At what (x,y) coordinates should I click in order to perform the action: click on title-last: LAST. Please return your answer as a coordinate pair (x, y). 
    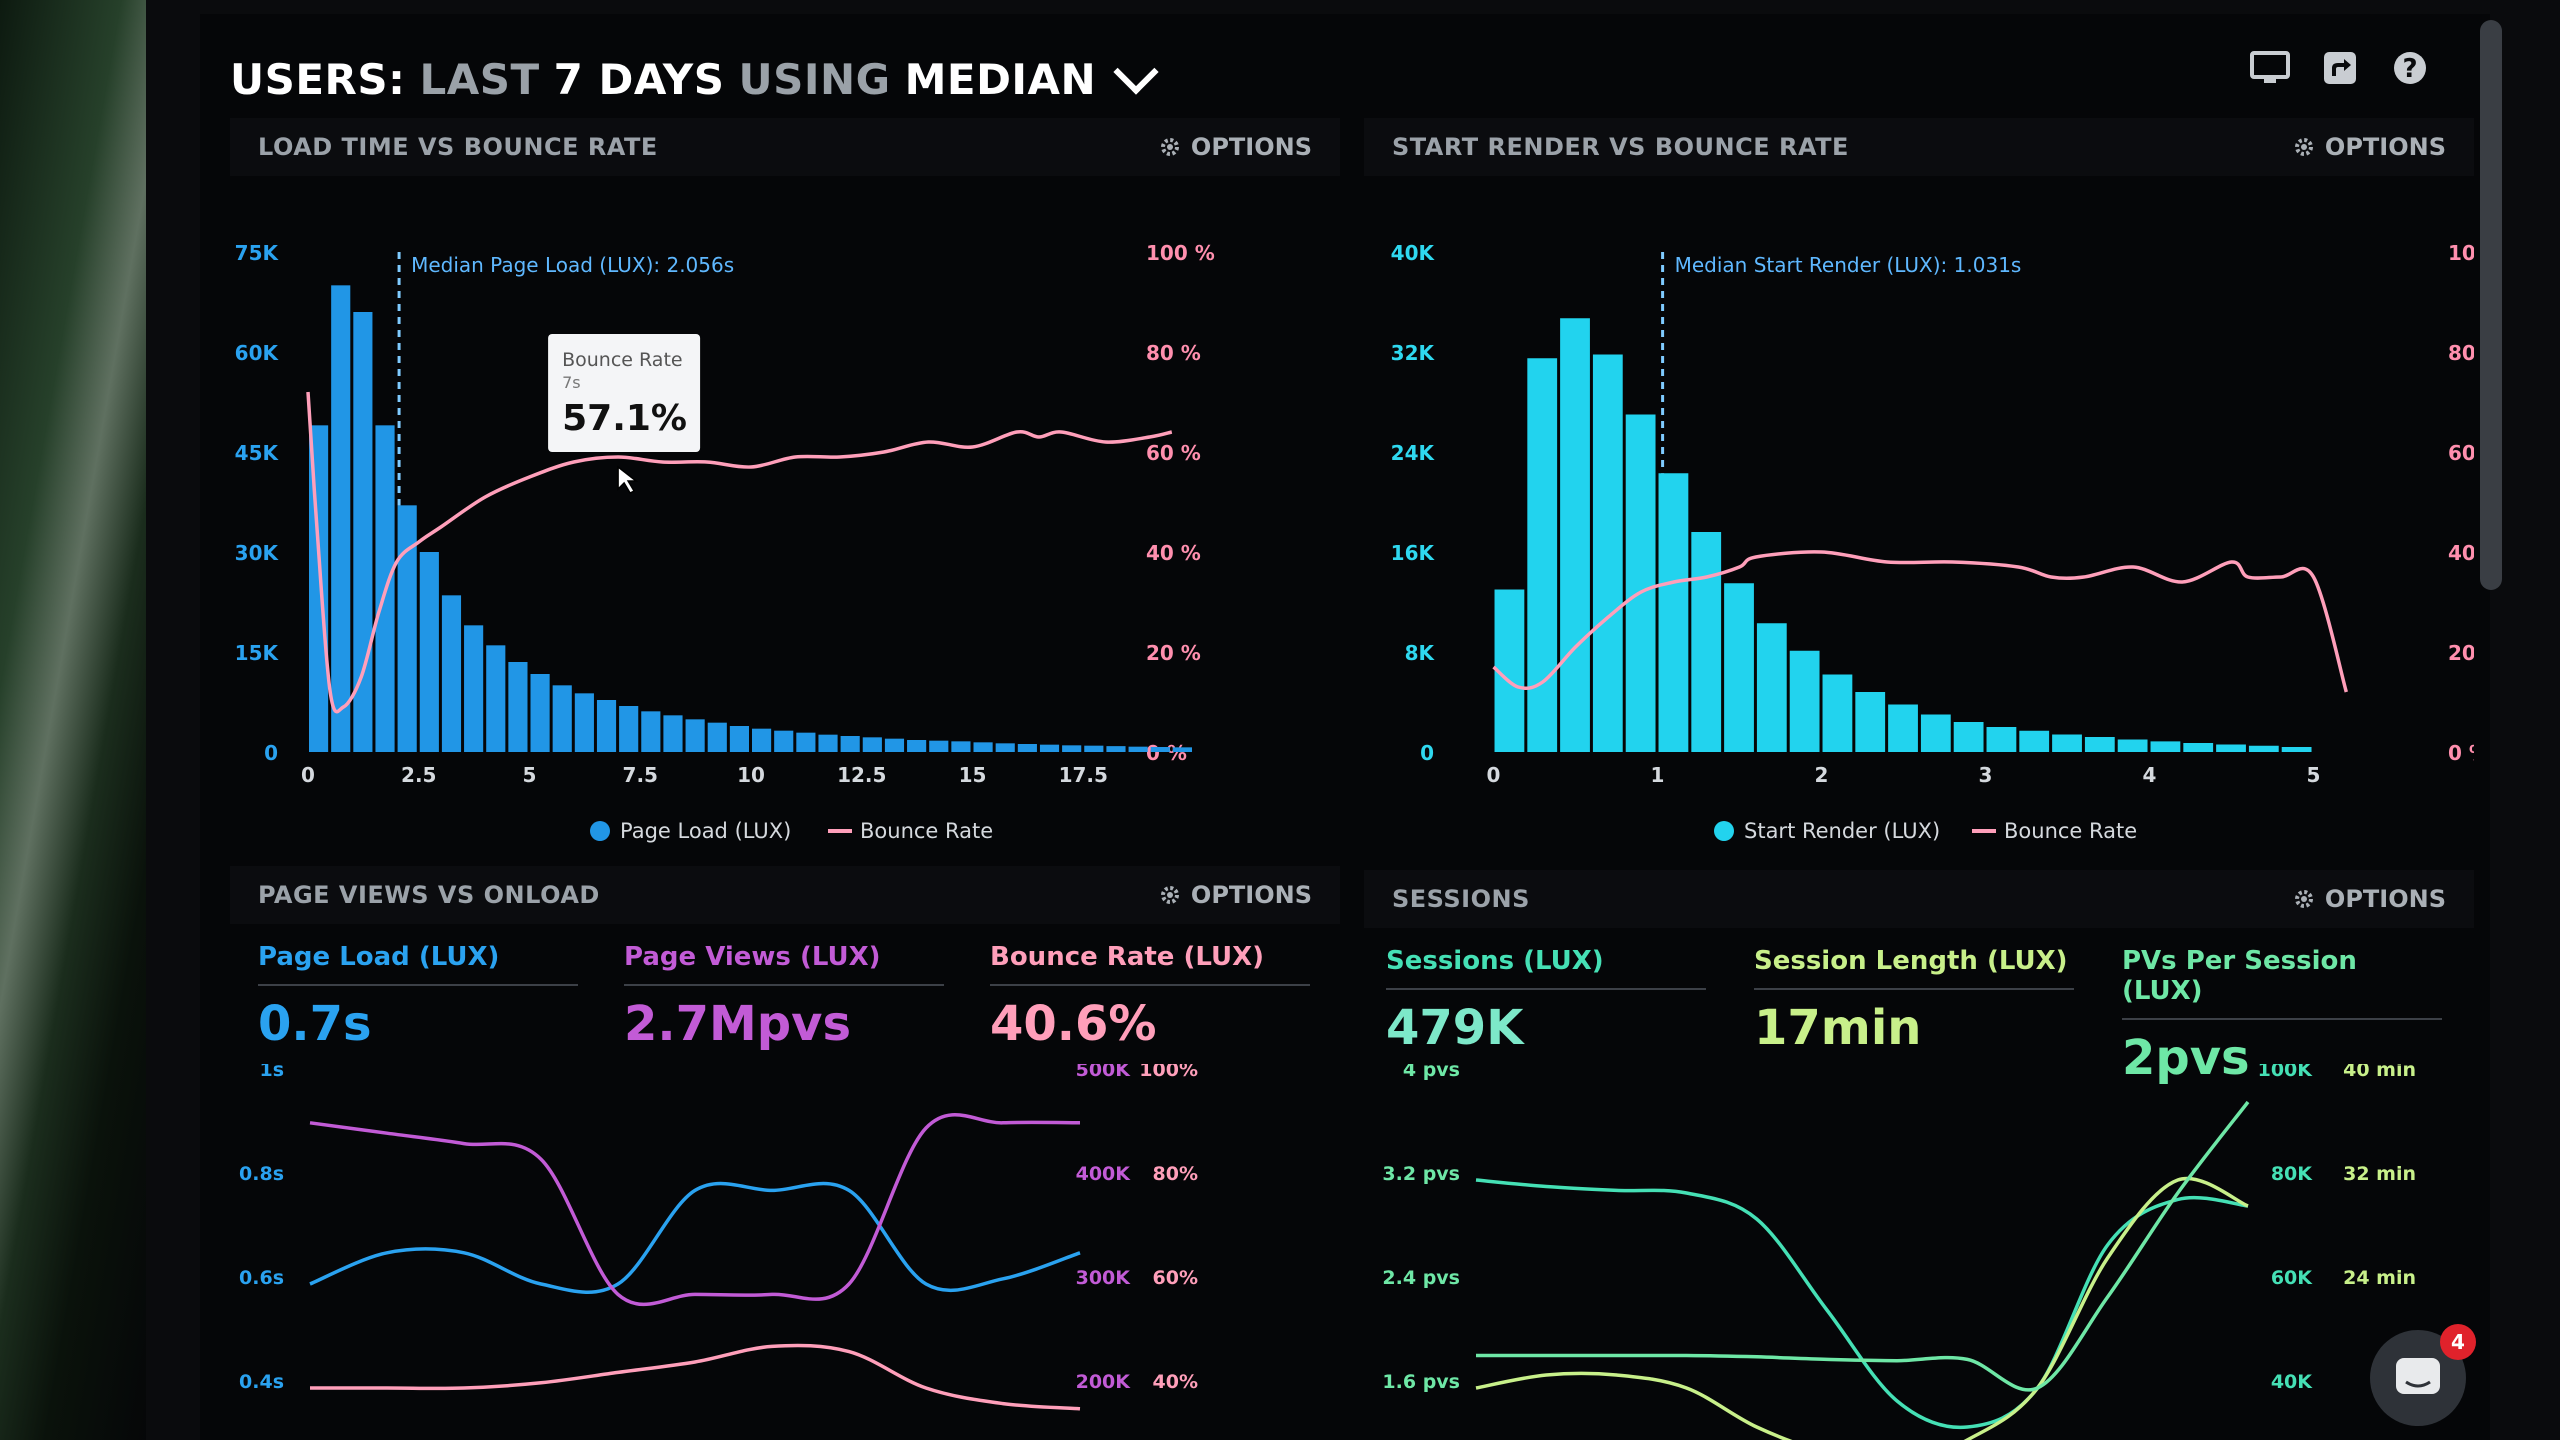
    Looking at the image, I should click on (479, 79).